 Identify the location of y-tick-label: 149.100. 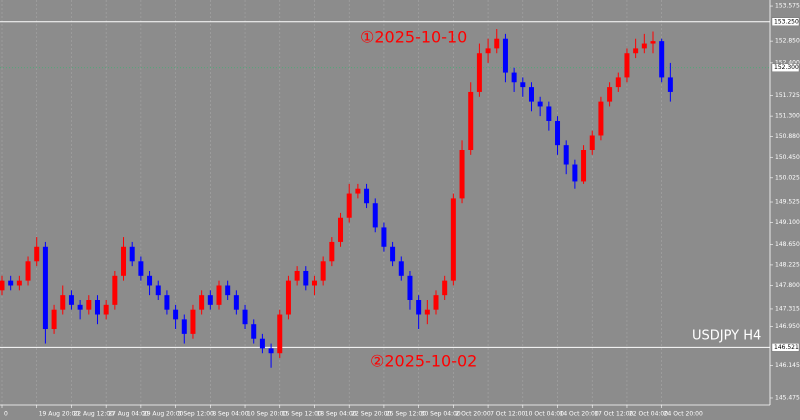
(787, 222).